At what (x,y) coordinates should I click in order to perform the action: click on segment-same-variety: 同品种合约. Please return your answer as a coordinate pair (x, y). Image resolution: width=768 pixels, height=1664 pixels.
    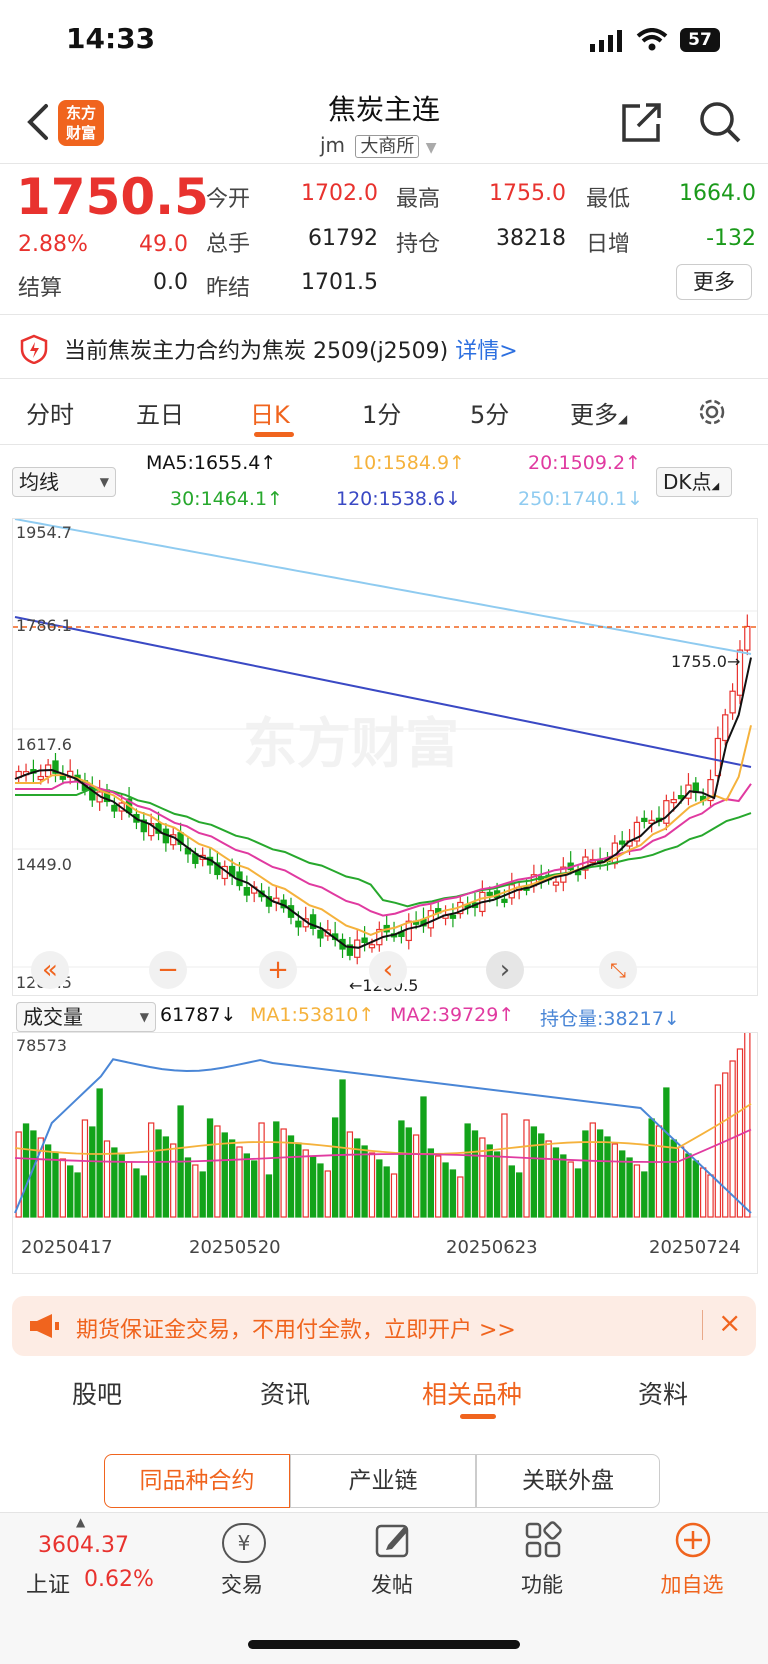
    Looking at the image, I should click on (197, 1481).